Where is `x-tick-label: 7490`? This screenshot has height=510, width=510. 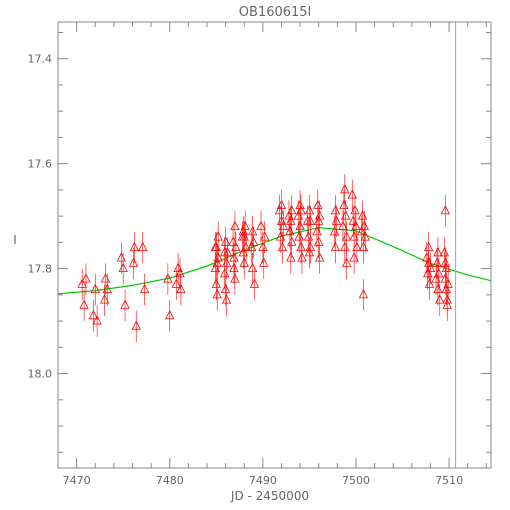 x-tick-label: 7490 is located at coordinates (263, 480).